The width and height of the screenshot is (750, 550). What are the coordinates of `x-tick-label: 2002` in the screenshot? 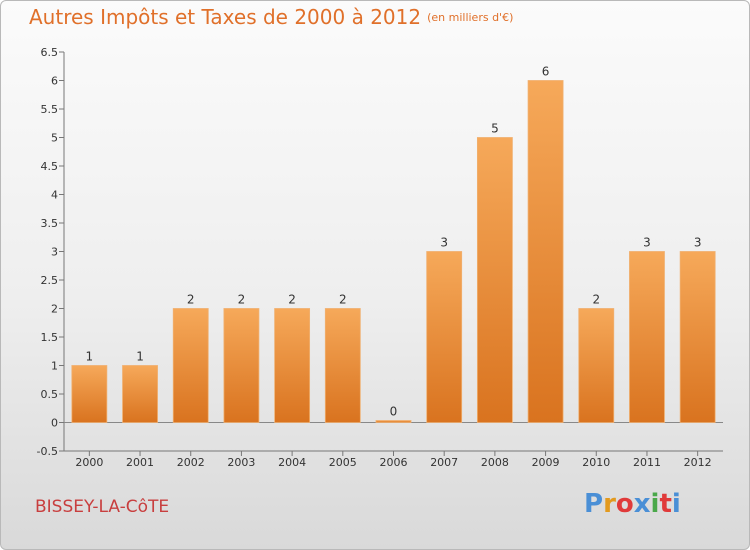 It's located at (191, 462).